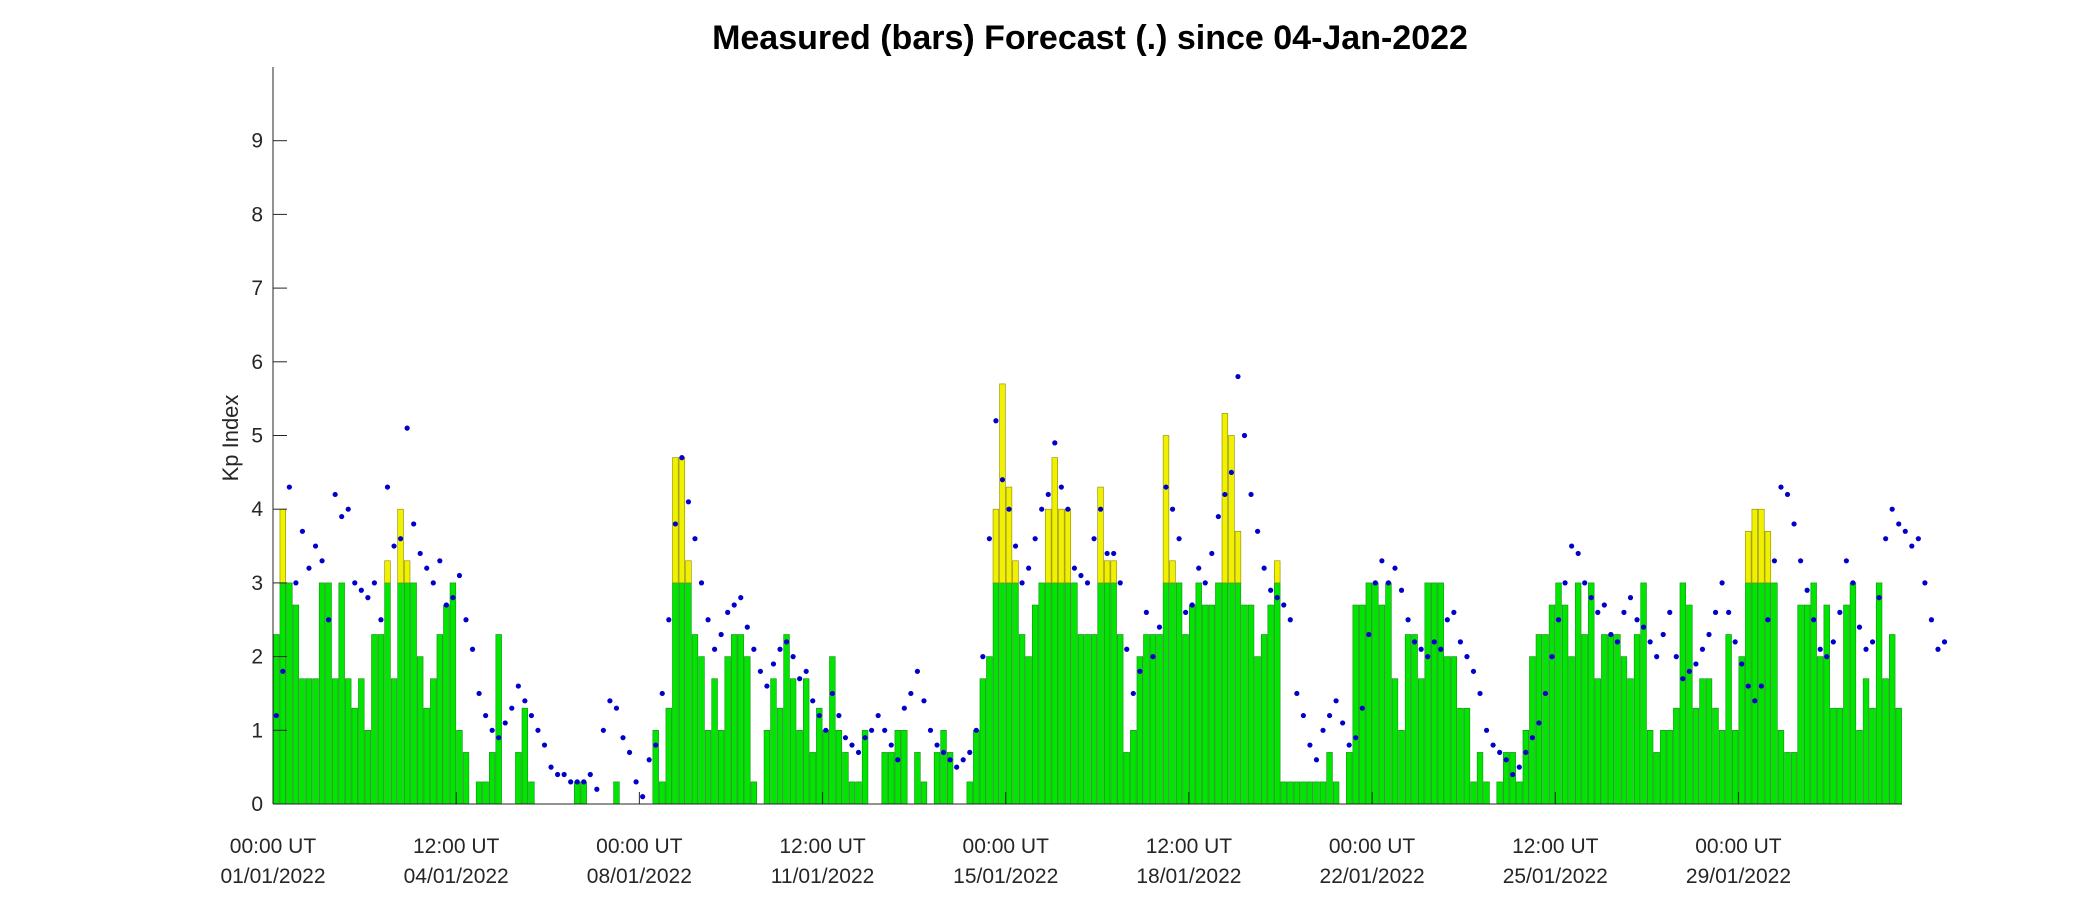 The image size is (2100, 905). What do you see at coordinates (230, 438) in the screenshot?
I see `y-axis-label: Kp Index` at bounding box center [230, 438].